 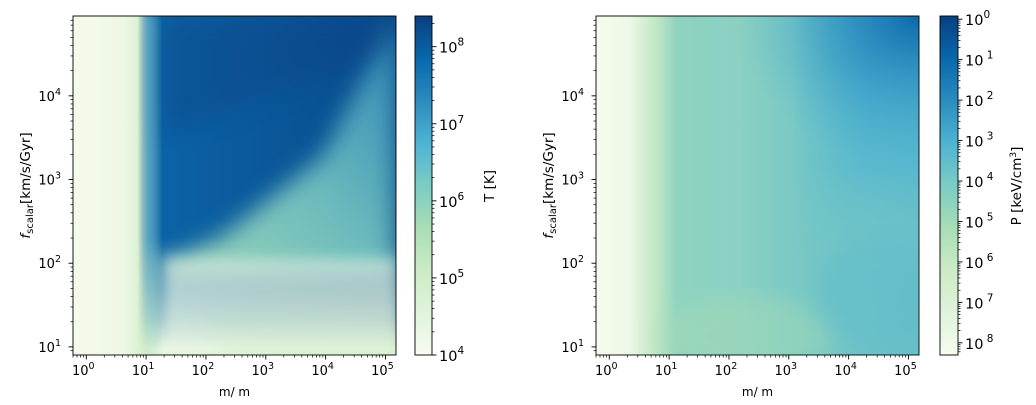 I want to click on colorbar-tick-label: 10⁰, so click(x=977, y=19).